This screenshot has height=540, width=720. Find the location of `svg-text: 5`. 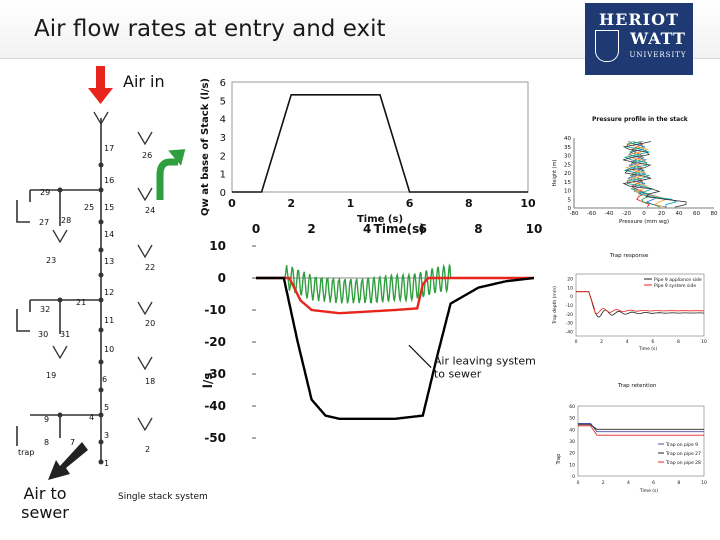

svg-text: 5 is located at coordinates (106, 407).